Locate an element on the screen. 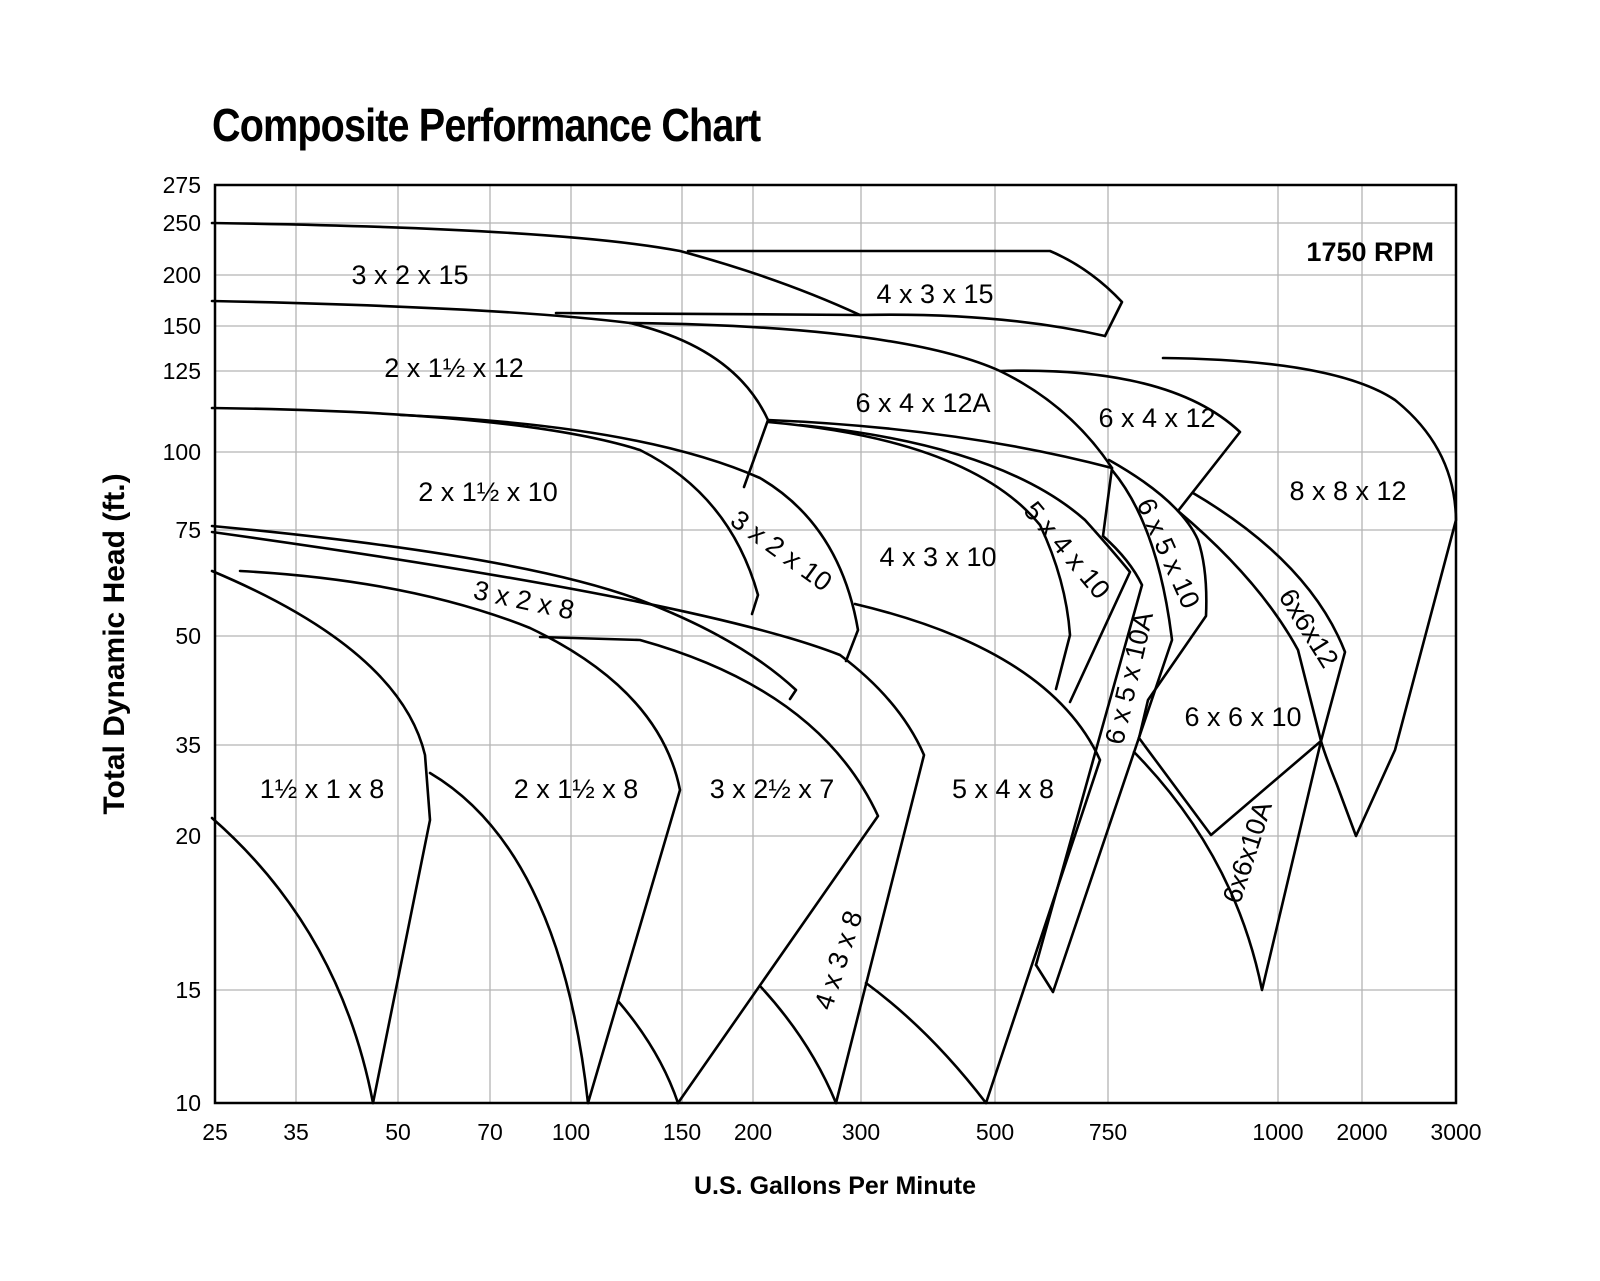 The width and height of the screenshot is (1600, 1281). curve-6x5x10a is located at coordinates (1104, 731).